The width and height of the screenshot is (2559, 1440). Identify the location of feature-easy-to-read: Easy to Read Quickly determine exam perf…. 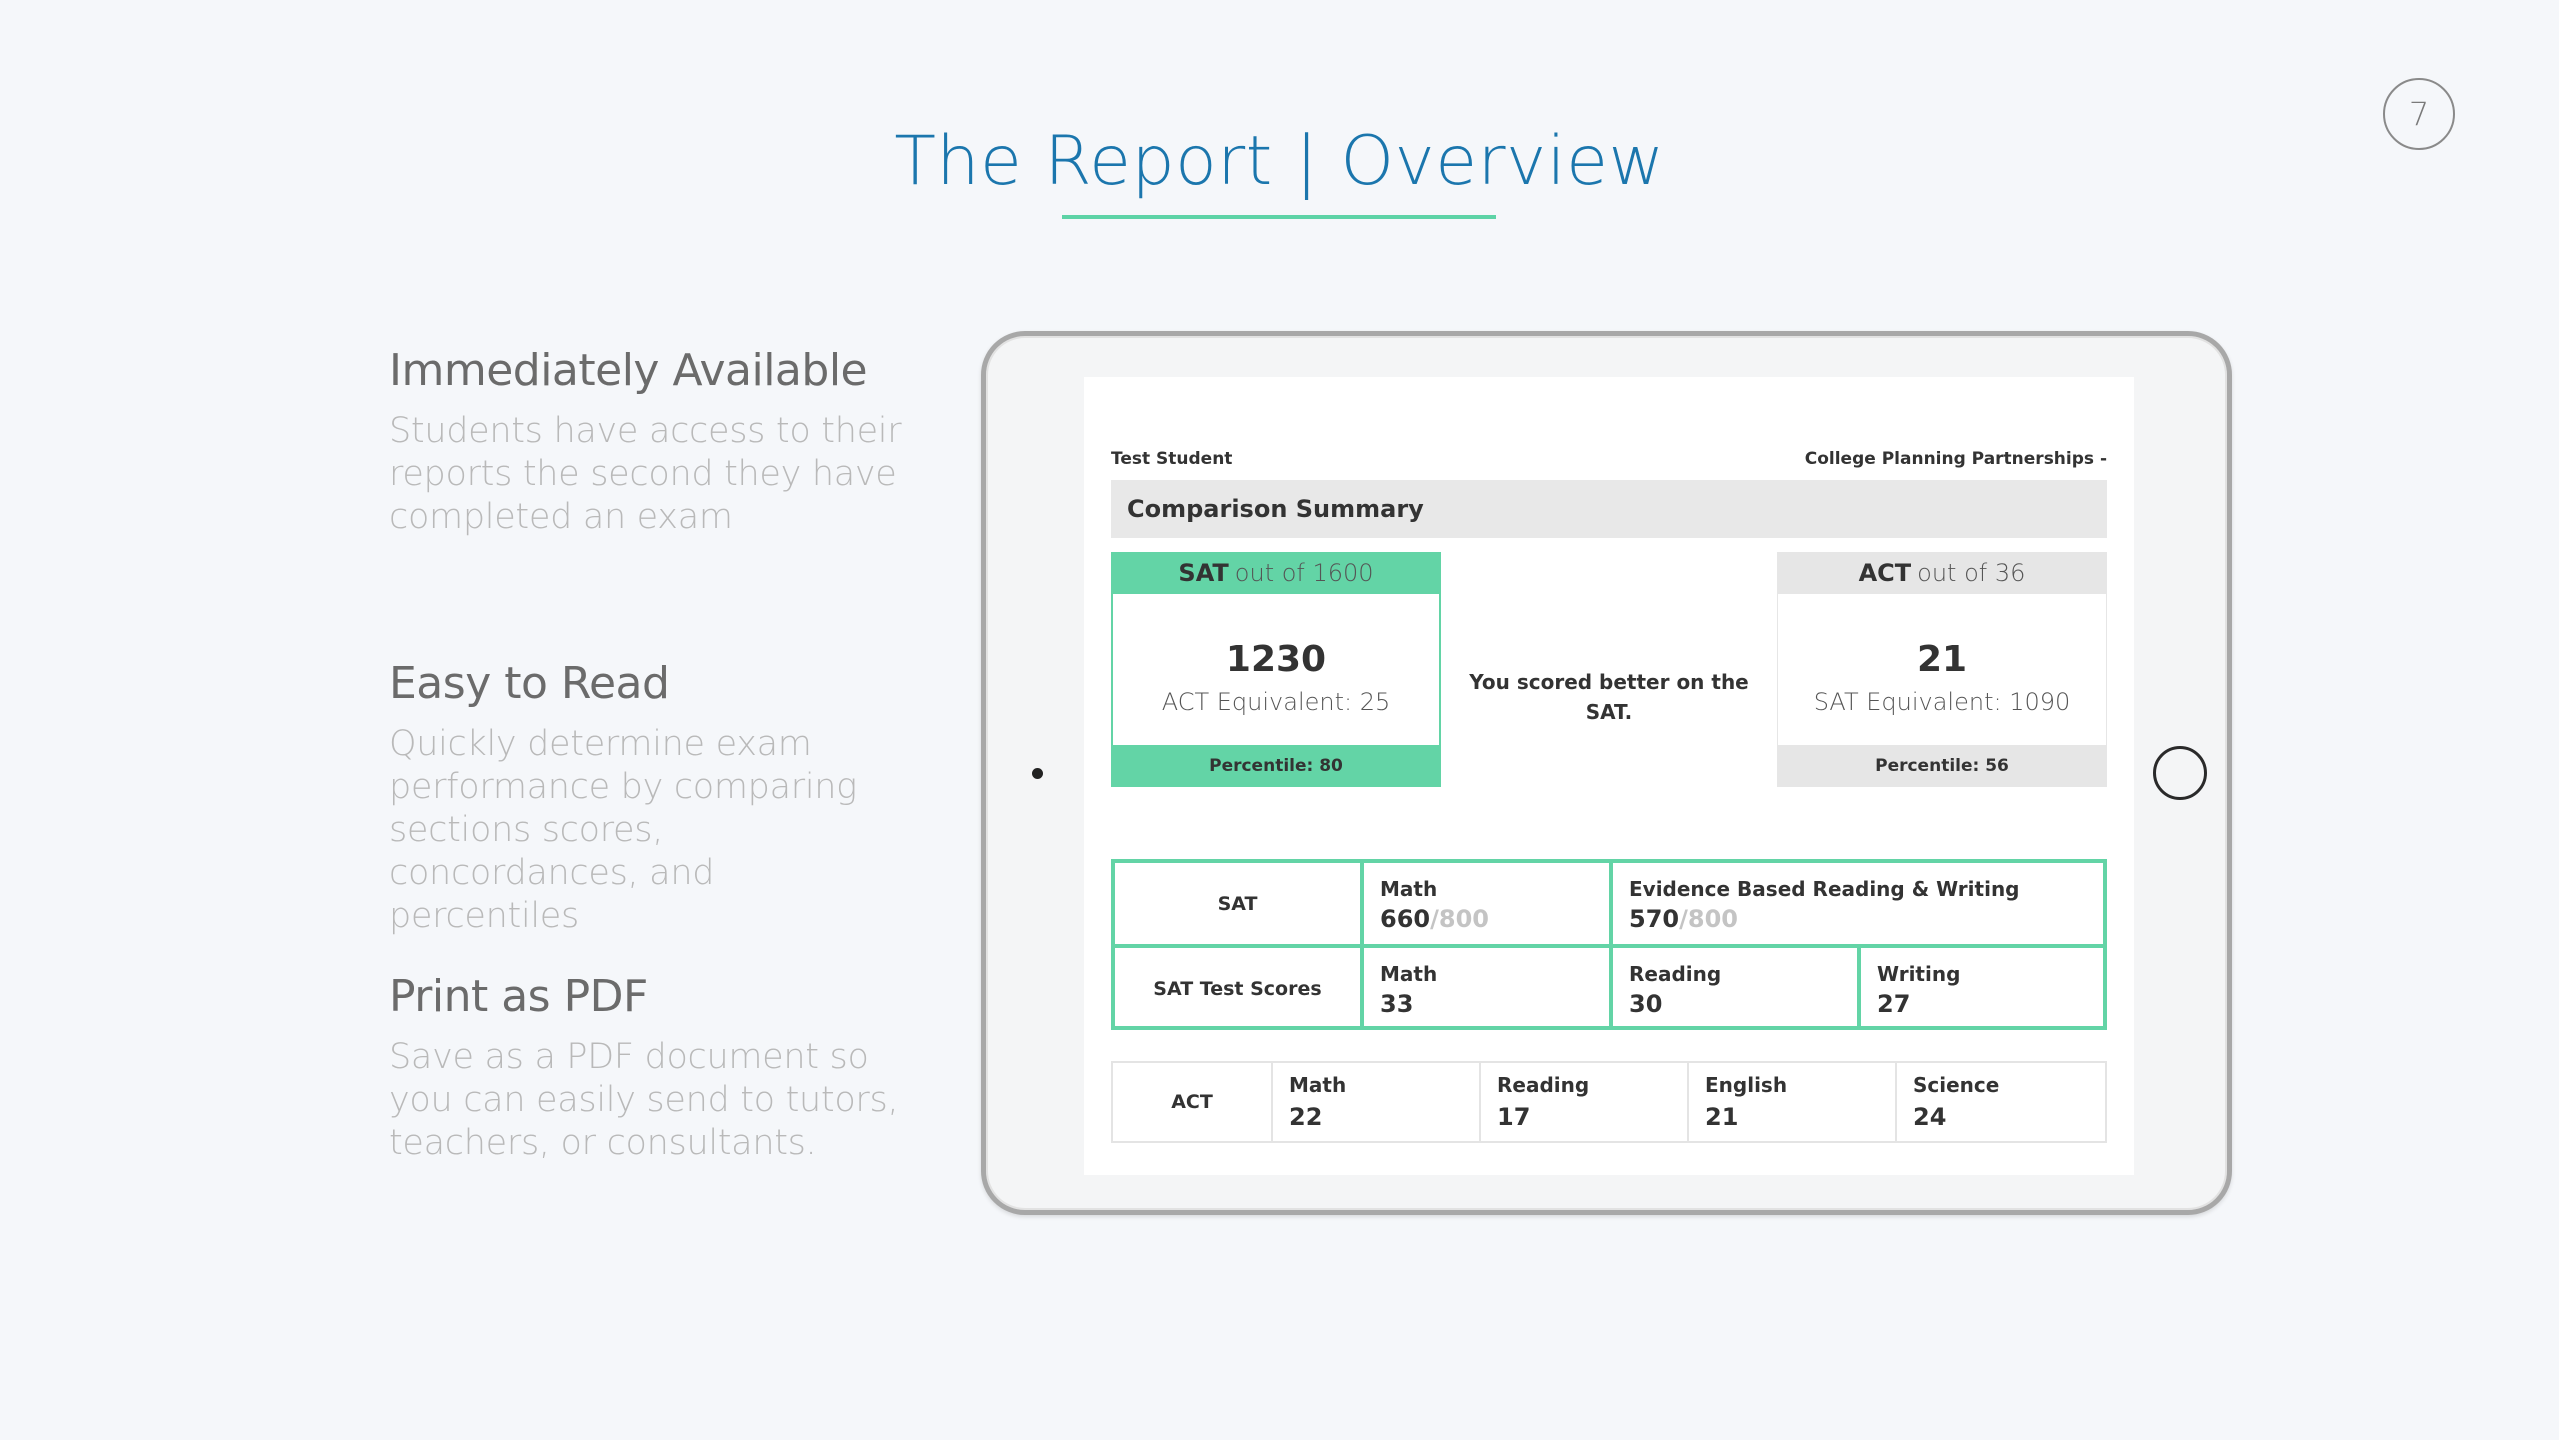
(649, 798).